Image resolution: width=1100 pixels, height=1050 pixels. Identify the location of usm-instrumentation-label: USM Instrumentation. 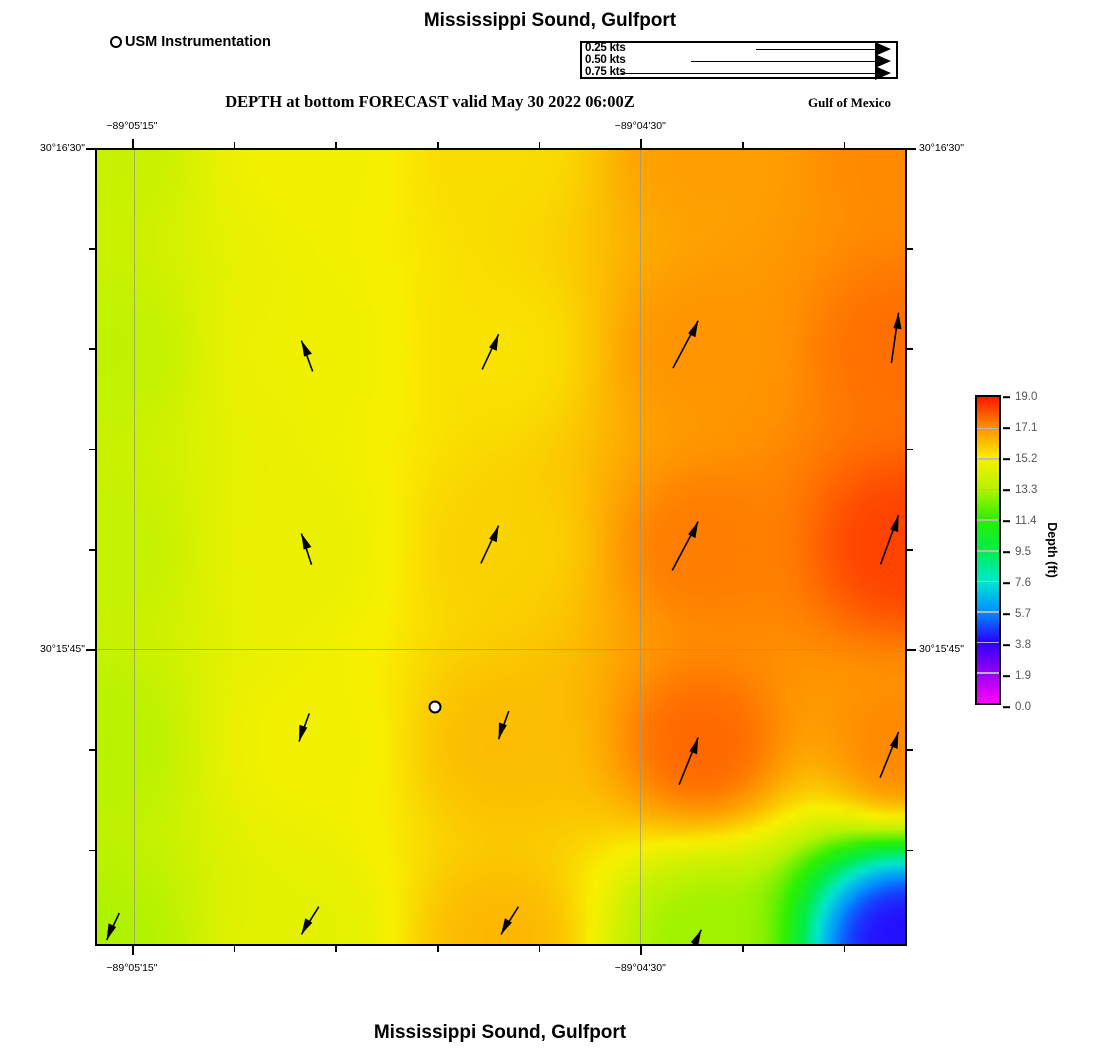
(198, 42).